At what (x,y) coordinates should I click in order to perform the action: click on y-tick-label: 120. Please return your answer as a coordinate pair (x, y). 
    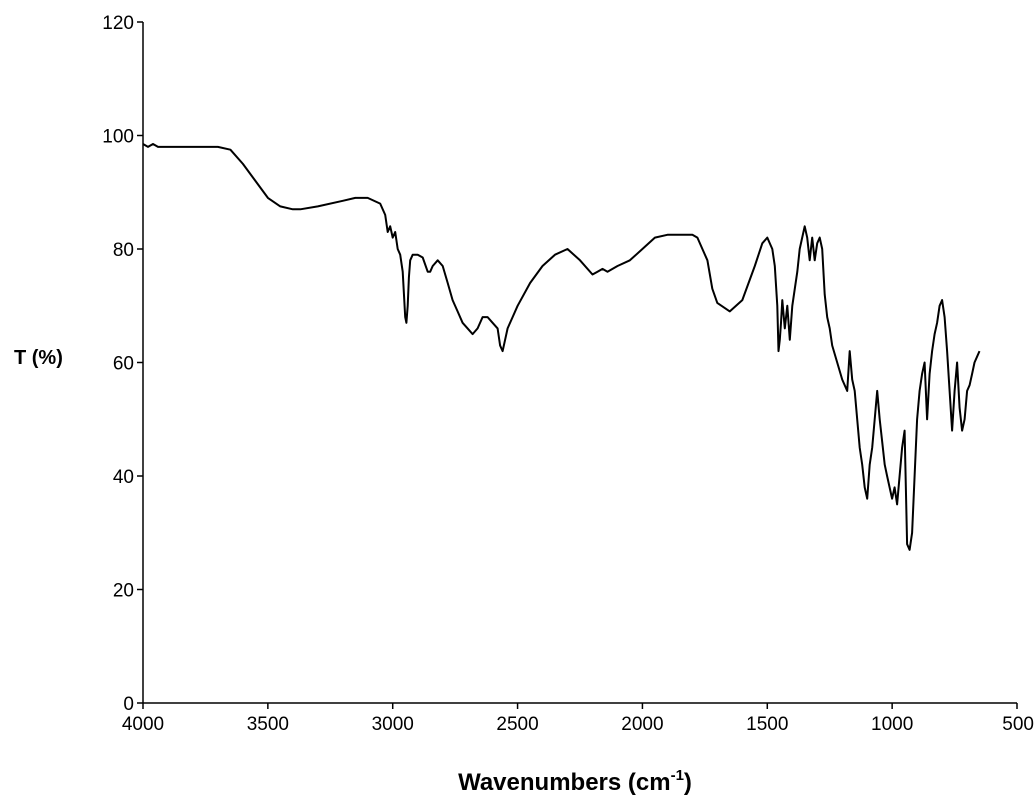
    Looking at the image, I should click on (118, 23).